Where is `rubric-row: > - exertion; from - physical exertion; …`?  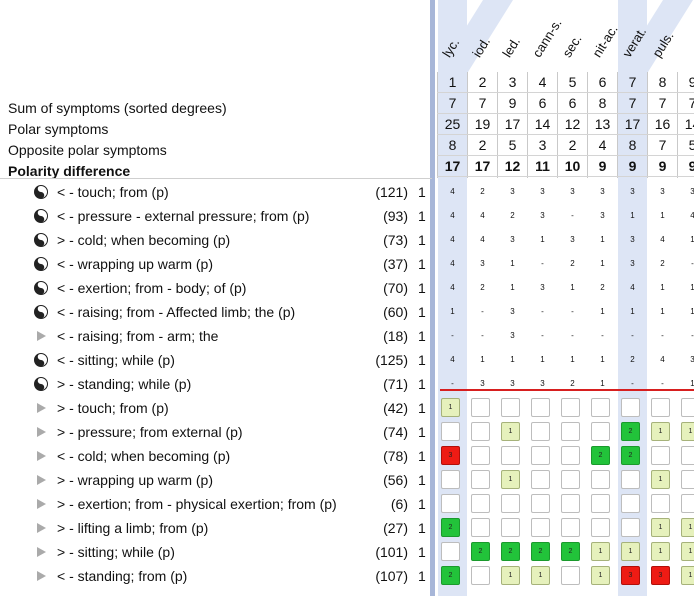 rubric-row: > - exertion; from - physical exertion; … is located at coordinates (216, 504).